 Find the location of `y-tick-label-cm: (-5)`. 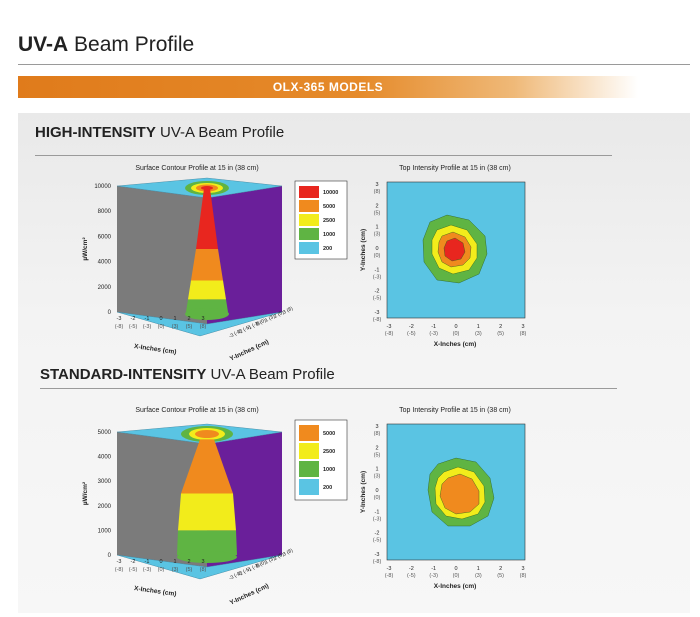

y-tick-label-cm: (-5) is located at coordinates (377, 541).